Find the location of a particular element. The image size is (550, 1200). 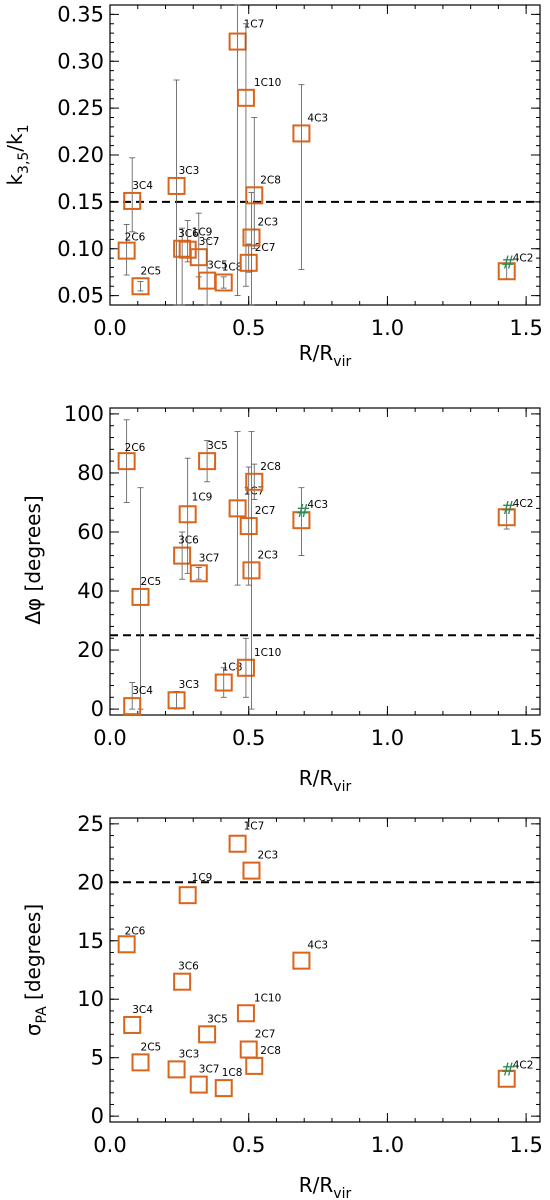

y-tick-label: 0.20 is located at coordinates (80, 155).